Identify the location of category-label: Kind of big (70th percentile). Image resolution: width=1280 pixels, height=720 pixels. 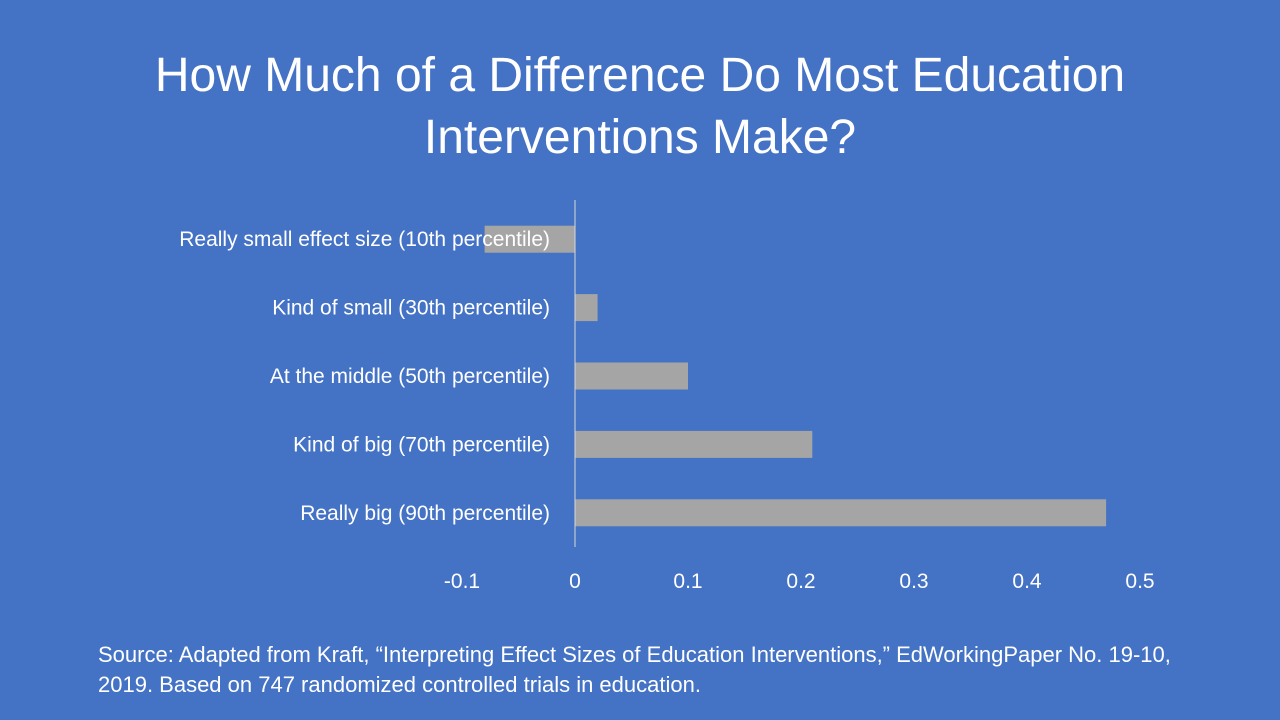
(421, 444).